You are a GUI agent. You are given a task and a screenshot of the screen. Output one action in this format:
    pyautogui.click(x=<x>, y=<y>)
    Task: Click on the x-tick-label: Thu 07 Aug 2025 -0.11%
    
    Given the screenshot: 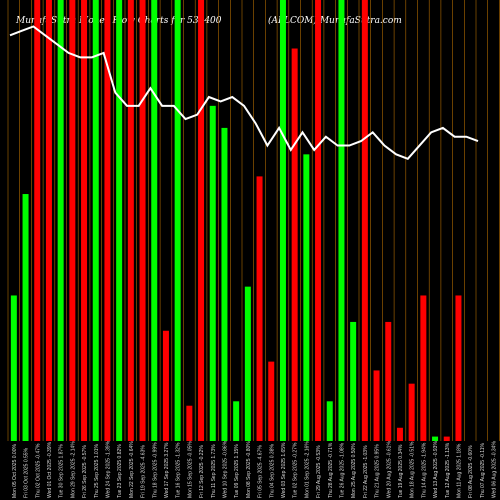 What is the action you would take?
    pyautogui.click(x=483, y=470)
    